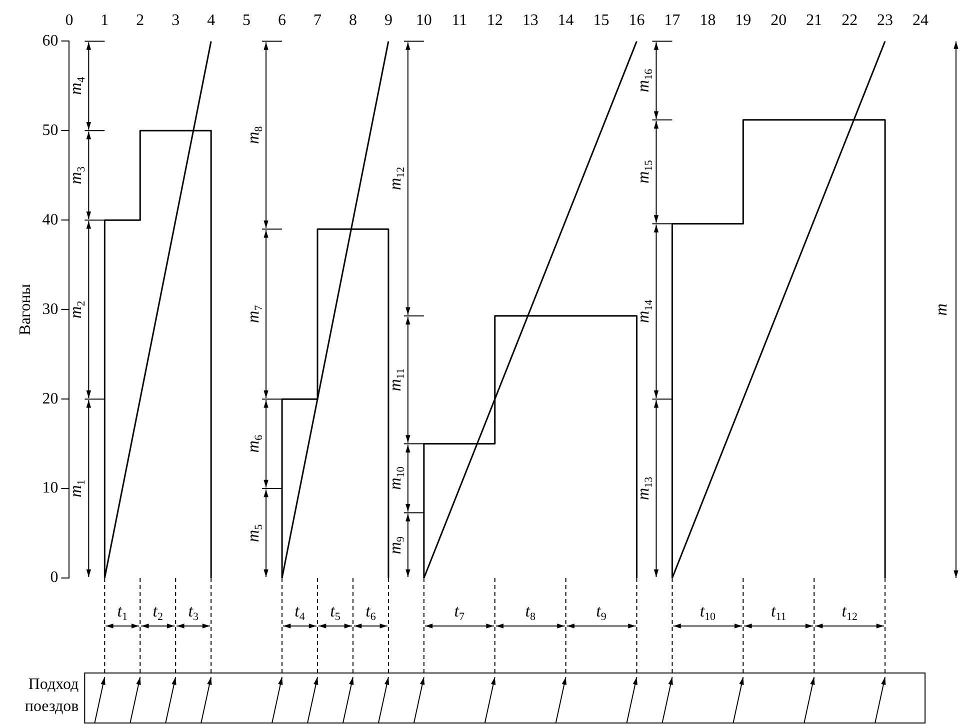  I want to click on annotation: m14, so click(645, 311).